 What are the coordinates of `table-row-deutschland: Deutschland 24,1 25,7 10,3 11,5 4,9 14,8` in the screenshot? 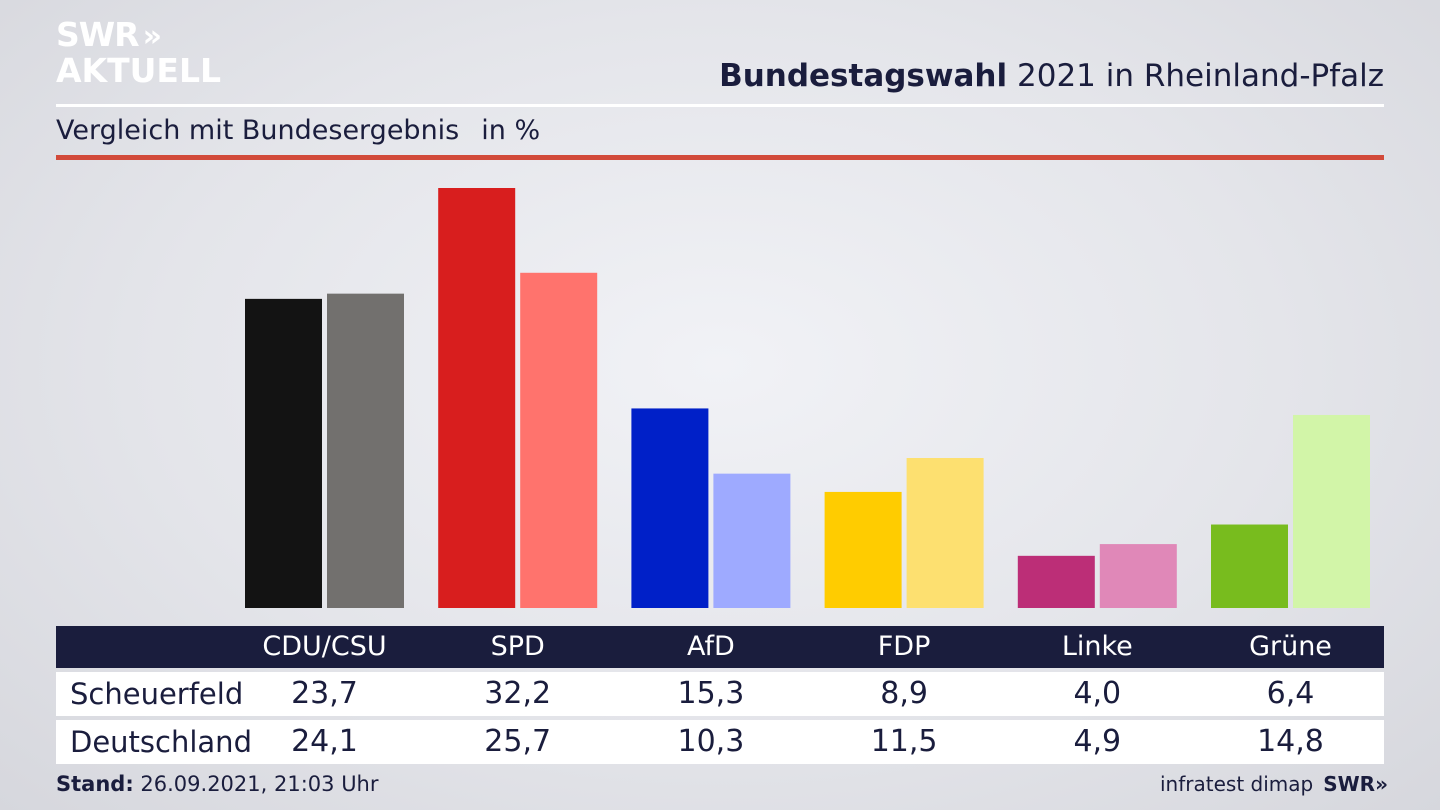 It's located at (720, 742).